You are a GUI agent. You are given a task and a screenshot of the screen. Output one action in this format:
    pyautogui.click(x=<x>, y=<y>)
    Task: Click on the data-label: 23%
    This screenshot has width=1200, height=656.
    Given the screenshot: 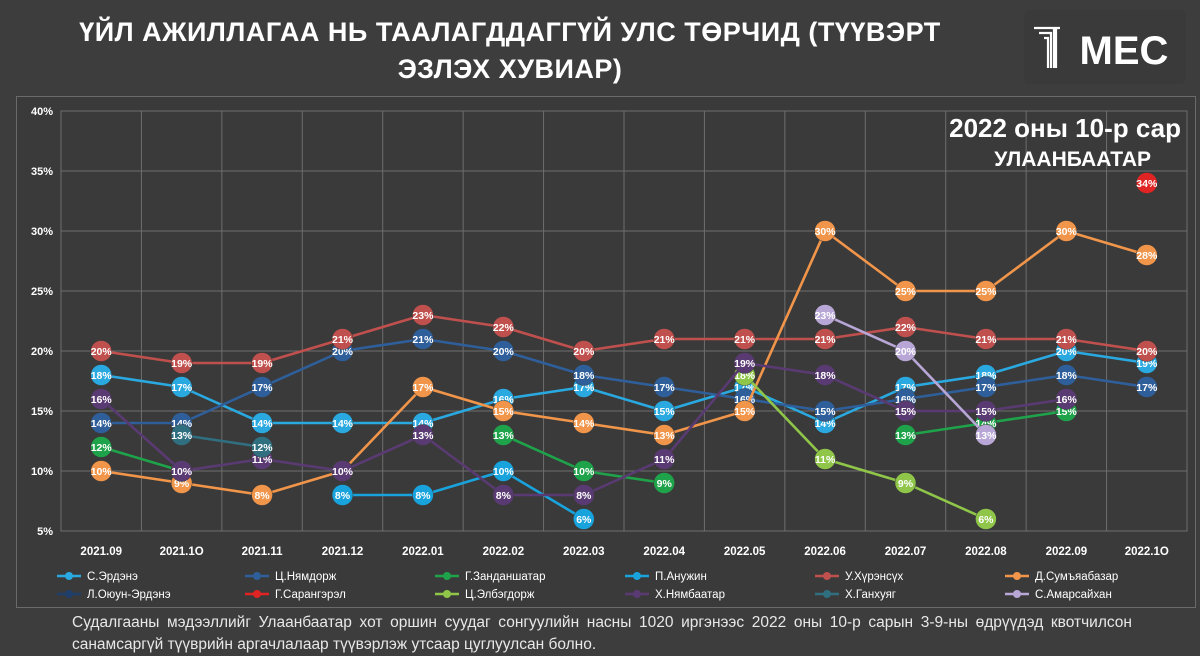 What is the action you would take?
    pyautogui.click(x=826, y=316)
    